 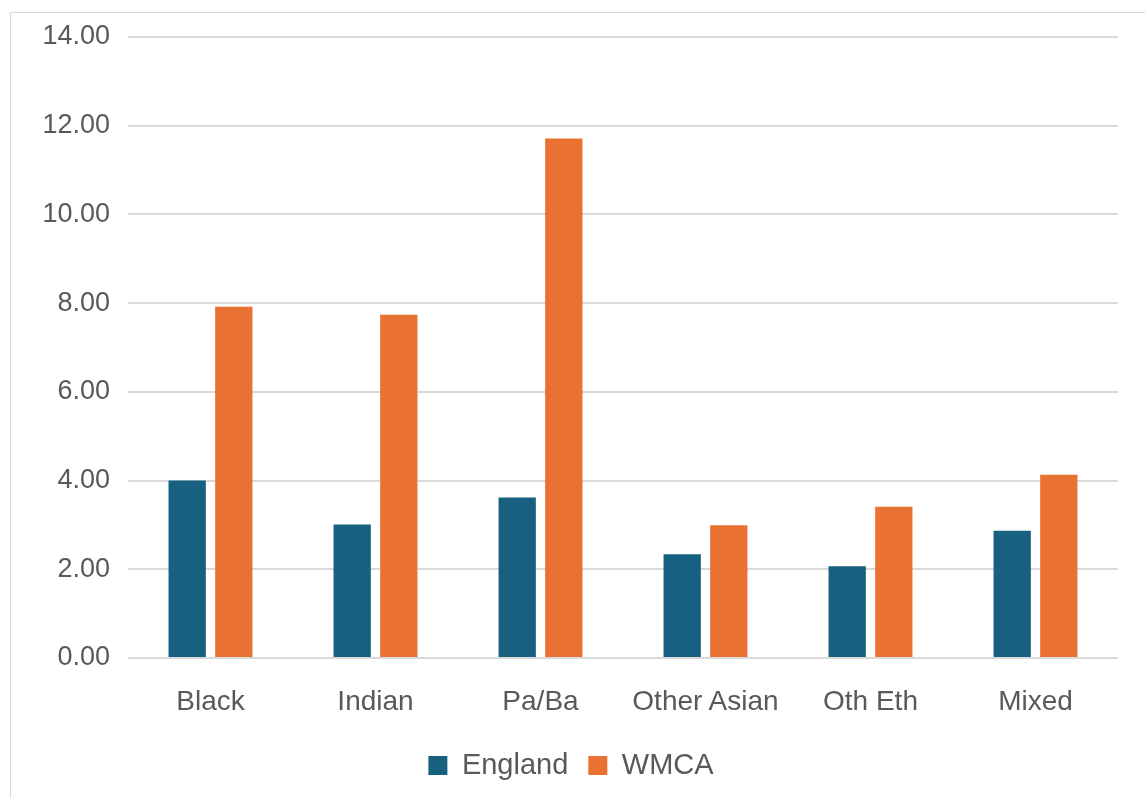 What do you see at coordinates (668, 763) in the screenshot?
I see `legend-label: WMCA` at bounding box center [668, 763].